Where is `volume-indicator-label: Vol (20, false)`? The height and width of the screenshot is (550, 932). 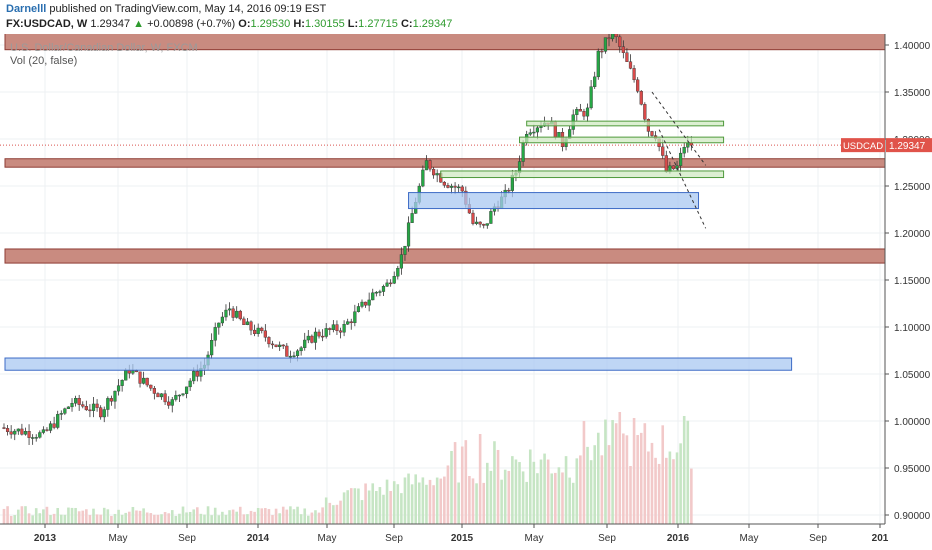 volume-indicator-label: Vol (20, false) is located at coordinates (43, 61).